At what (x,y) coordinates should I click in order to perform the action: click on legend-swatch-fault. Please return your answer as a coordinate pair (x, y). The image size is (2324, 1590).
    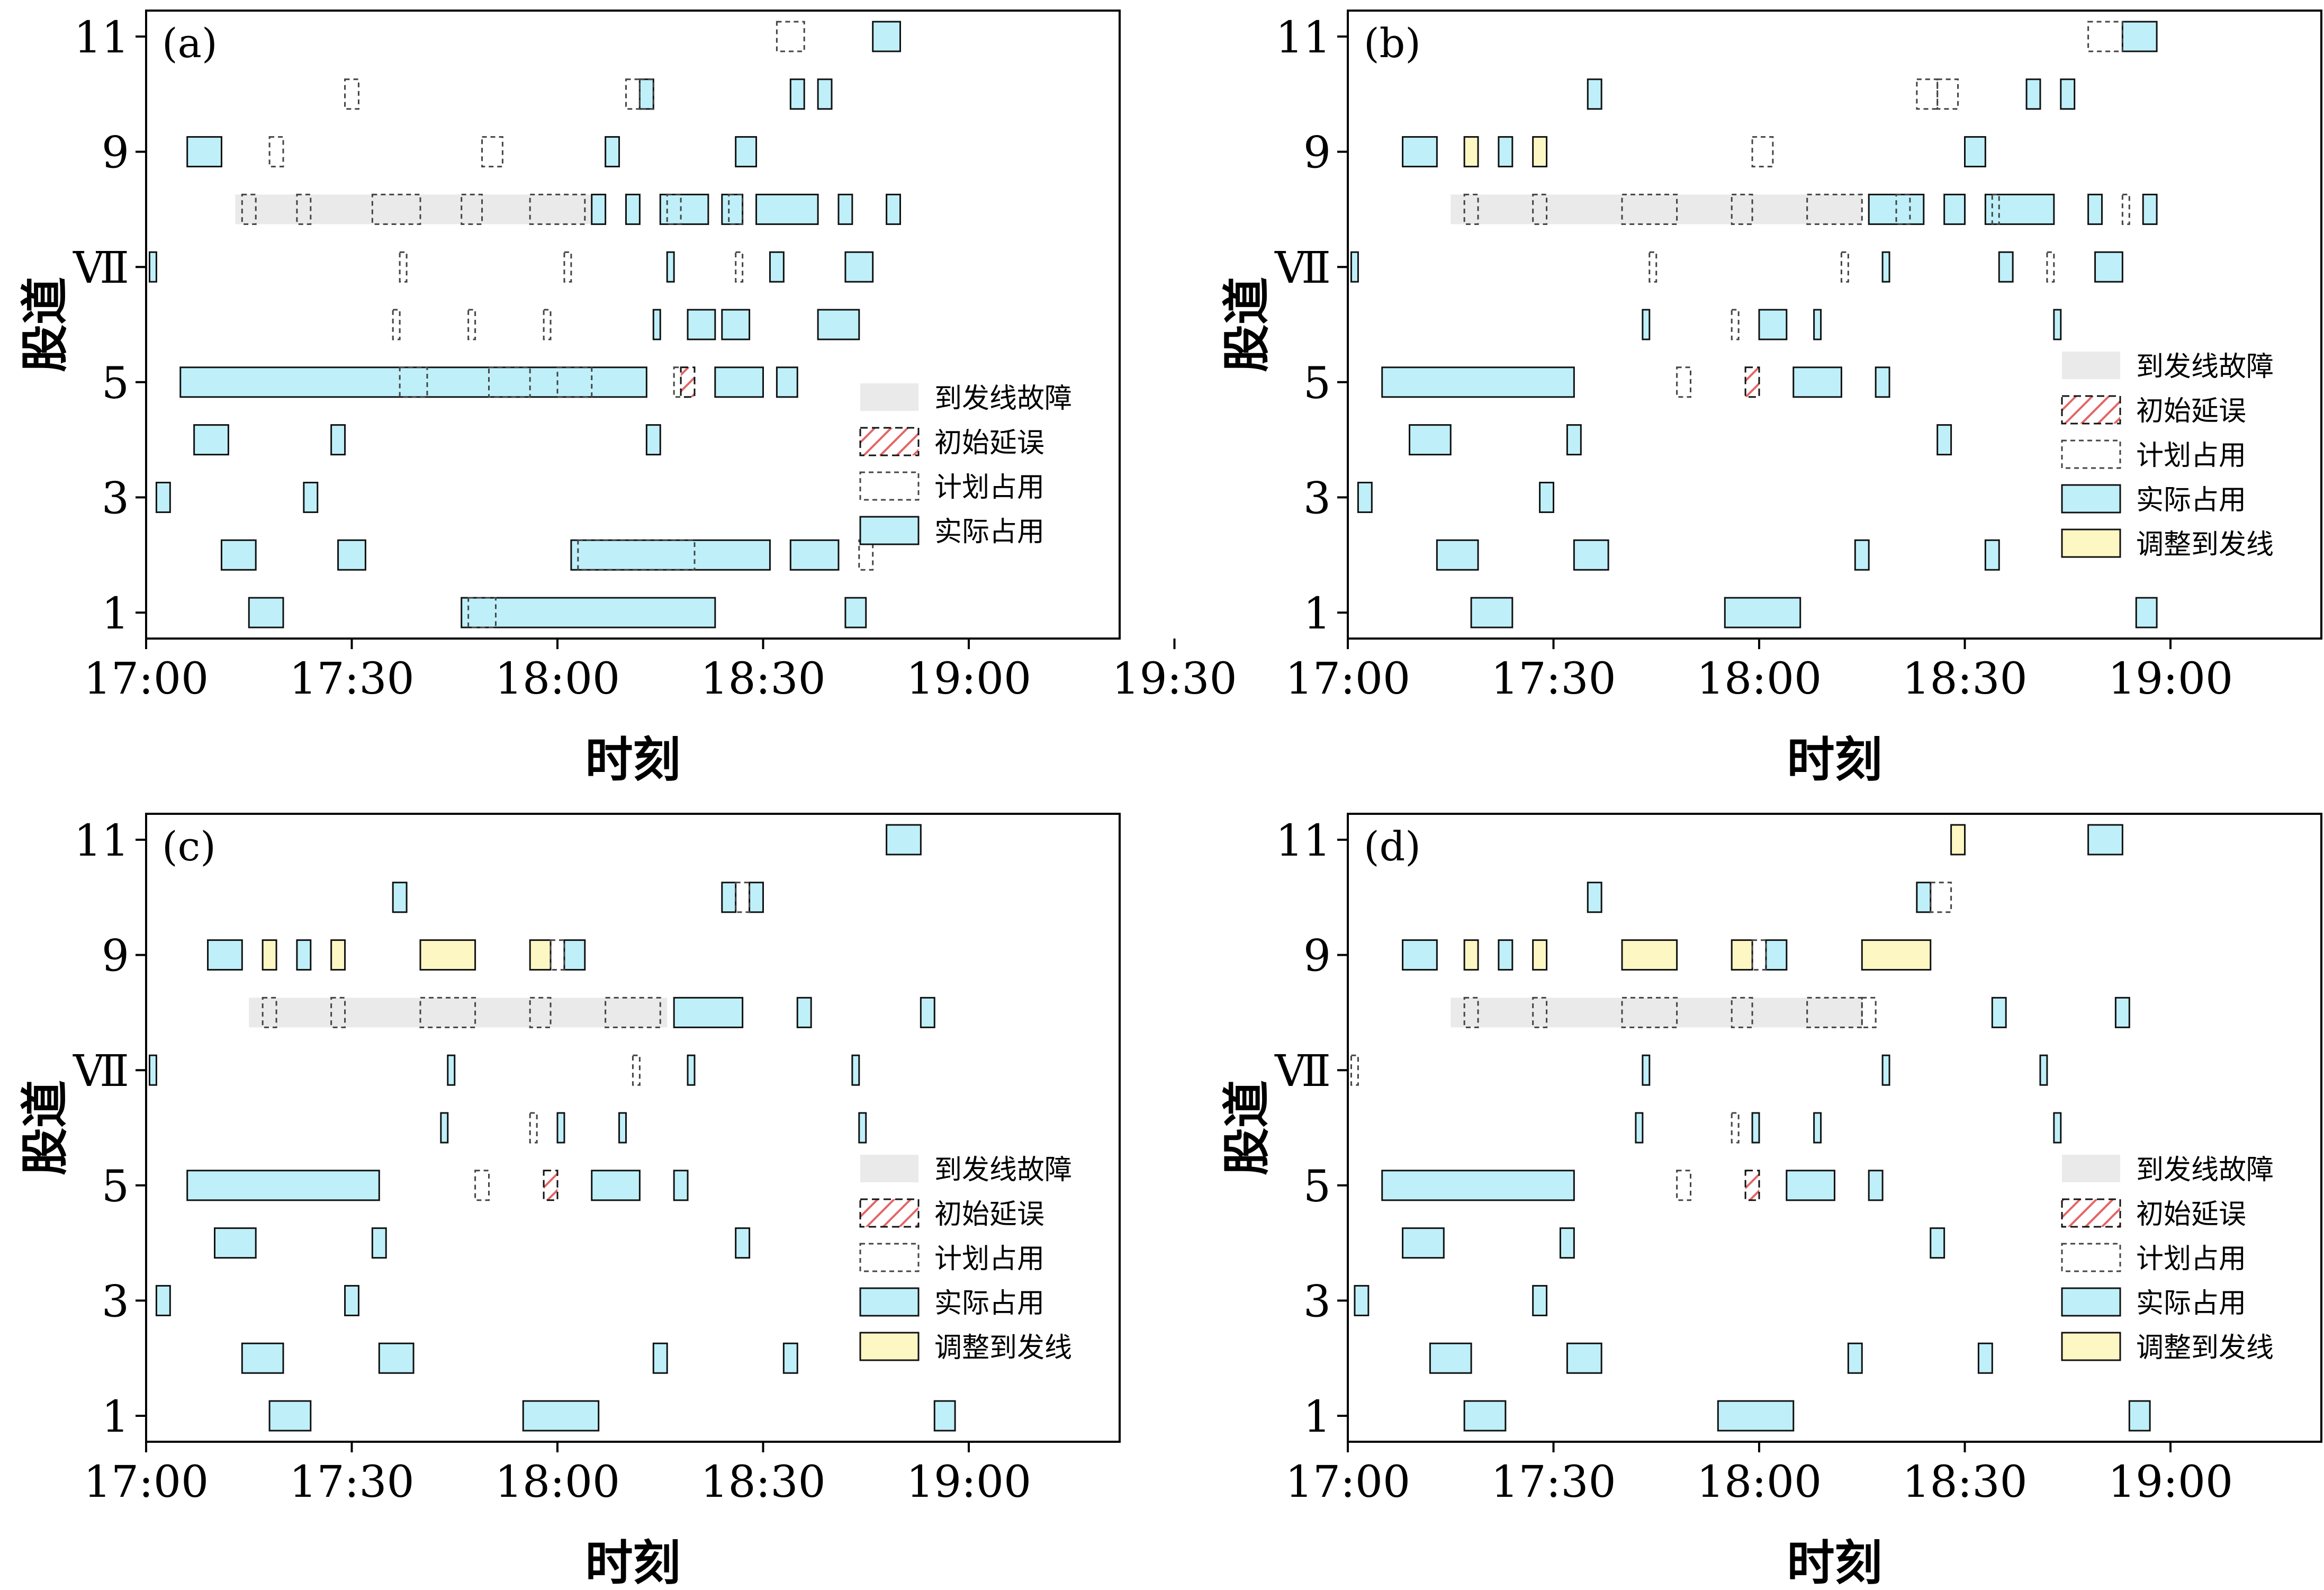
    Looking at the image, I should click on (2091, 365).